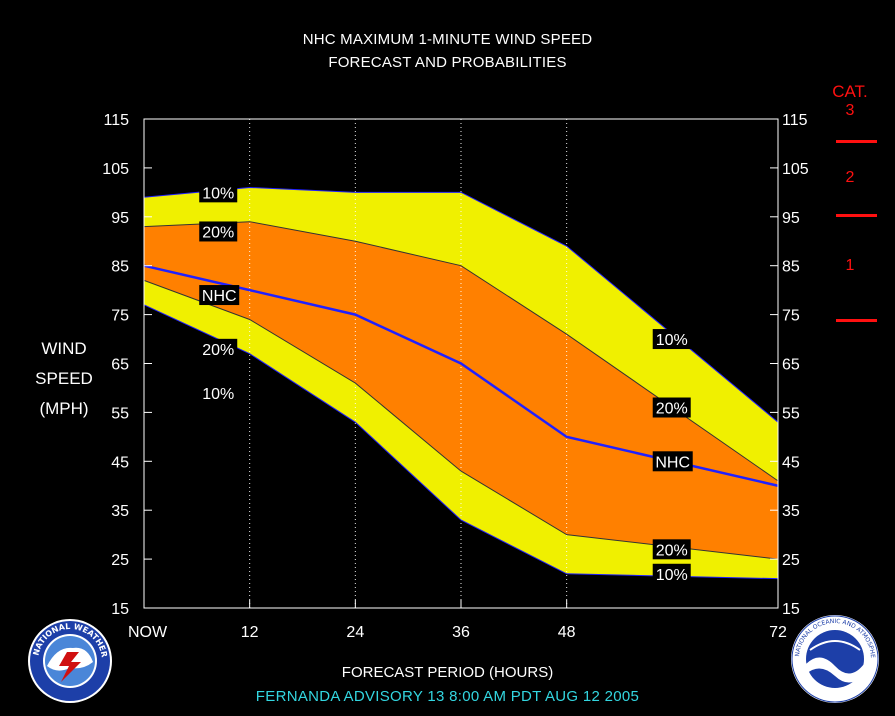 The image size is (895, 716). I want to click on x-tick-label-24: 24, so click(355, 632).